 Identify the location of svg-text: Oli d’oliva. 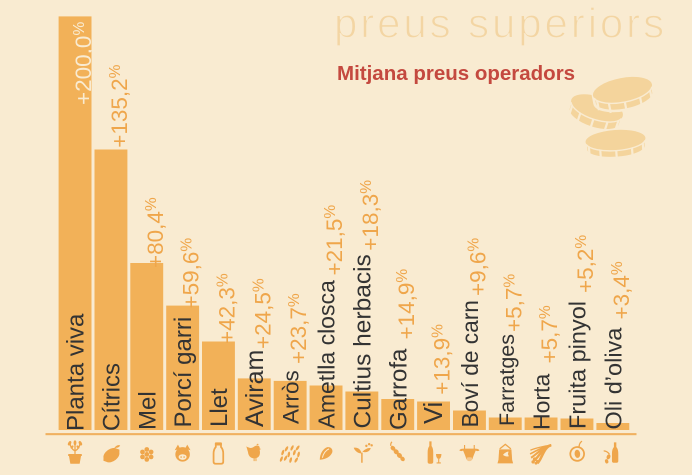
(613, 378).